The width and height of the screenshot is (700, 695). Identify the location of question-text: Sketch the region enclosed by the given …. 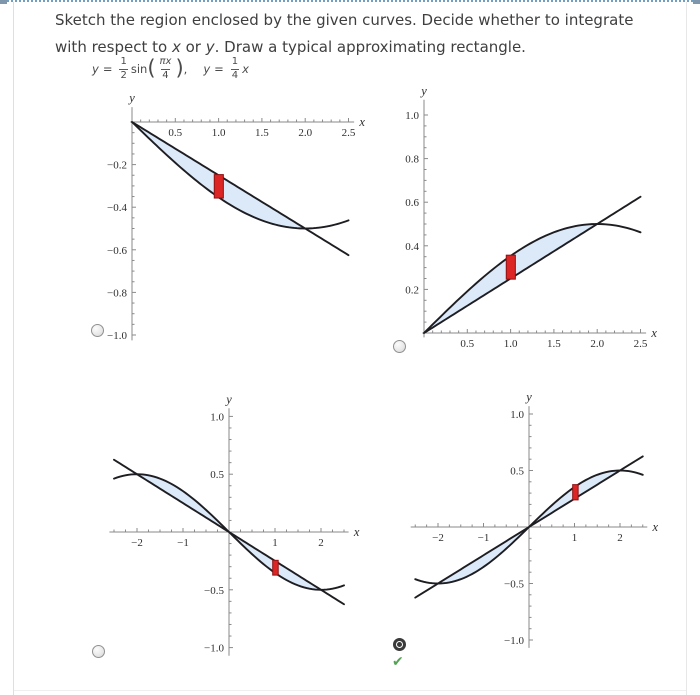
(344, 34).